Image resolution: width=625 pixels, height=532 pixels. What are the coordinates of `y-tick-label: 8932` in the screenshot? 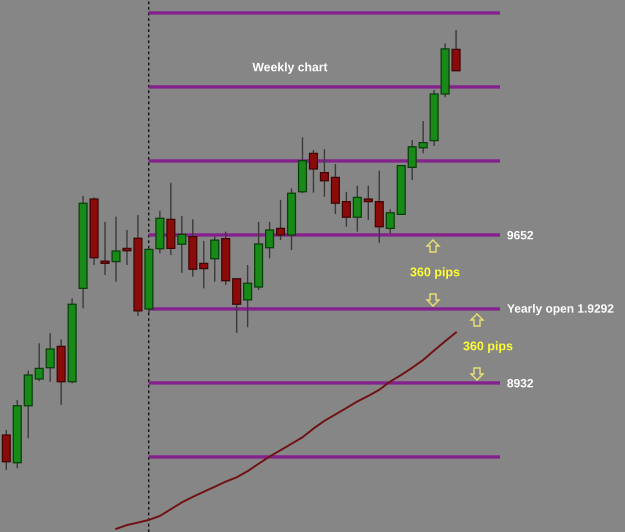 It's located at (520, 383).